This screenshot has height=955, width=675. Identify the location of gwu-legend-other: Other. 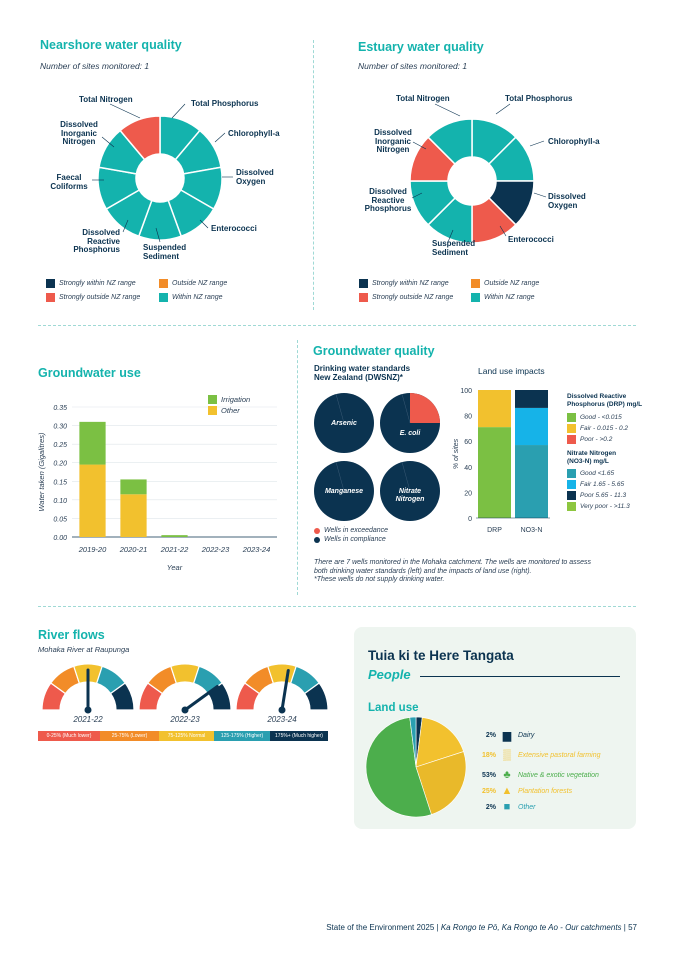
(224, 410).